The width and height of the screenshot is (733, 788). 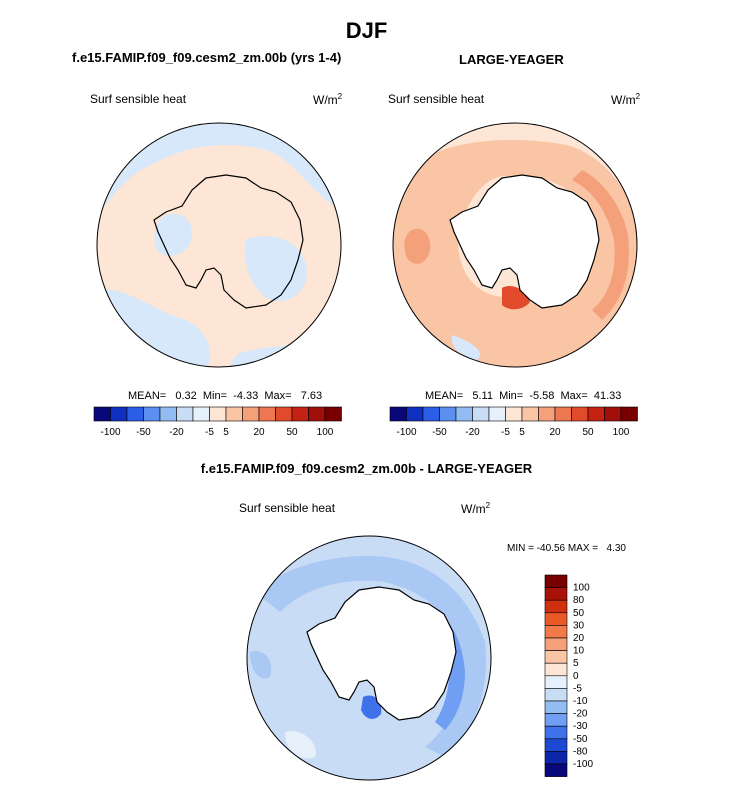 What do you see at coordinates (340, 96) in the screenshot?
I see `panel-a-units-exp: 2` at bounding box center [340, 96].